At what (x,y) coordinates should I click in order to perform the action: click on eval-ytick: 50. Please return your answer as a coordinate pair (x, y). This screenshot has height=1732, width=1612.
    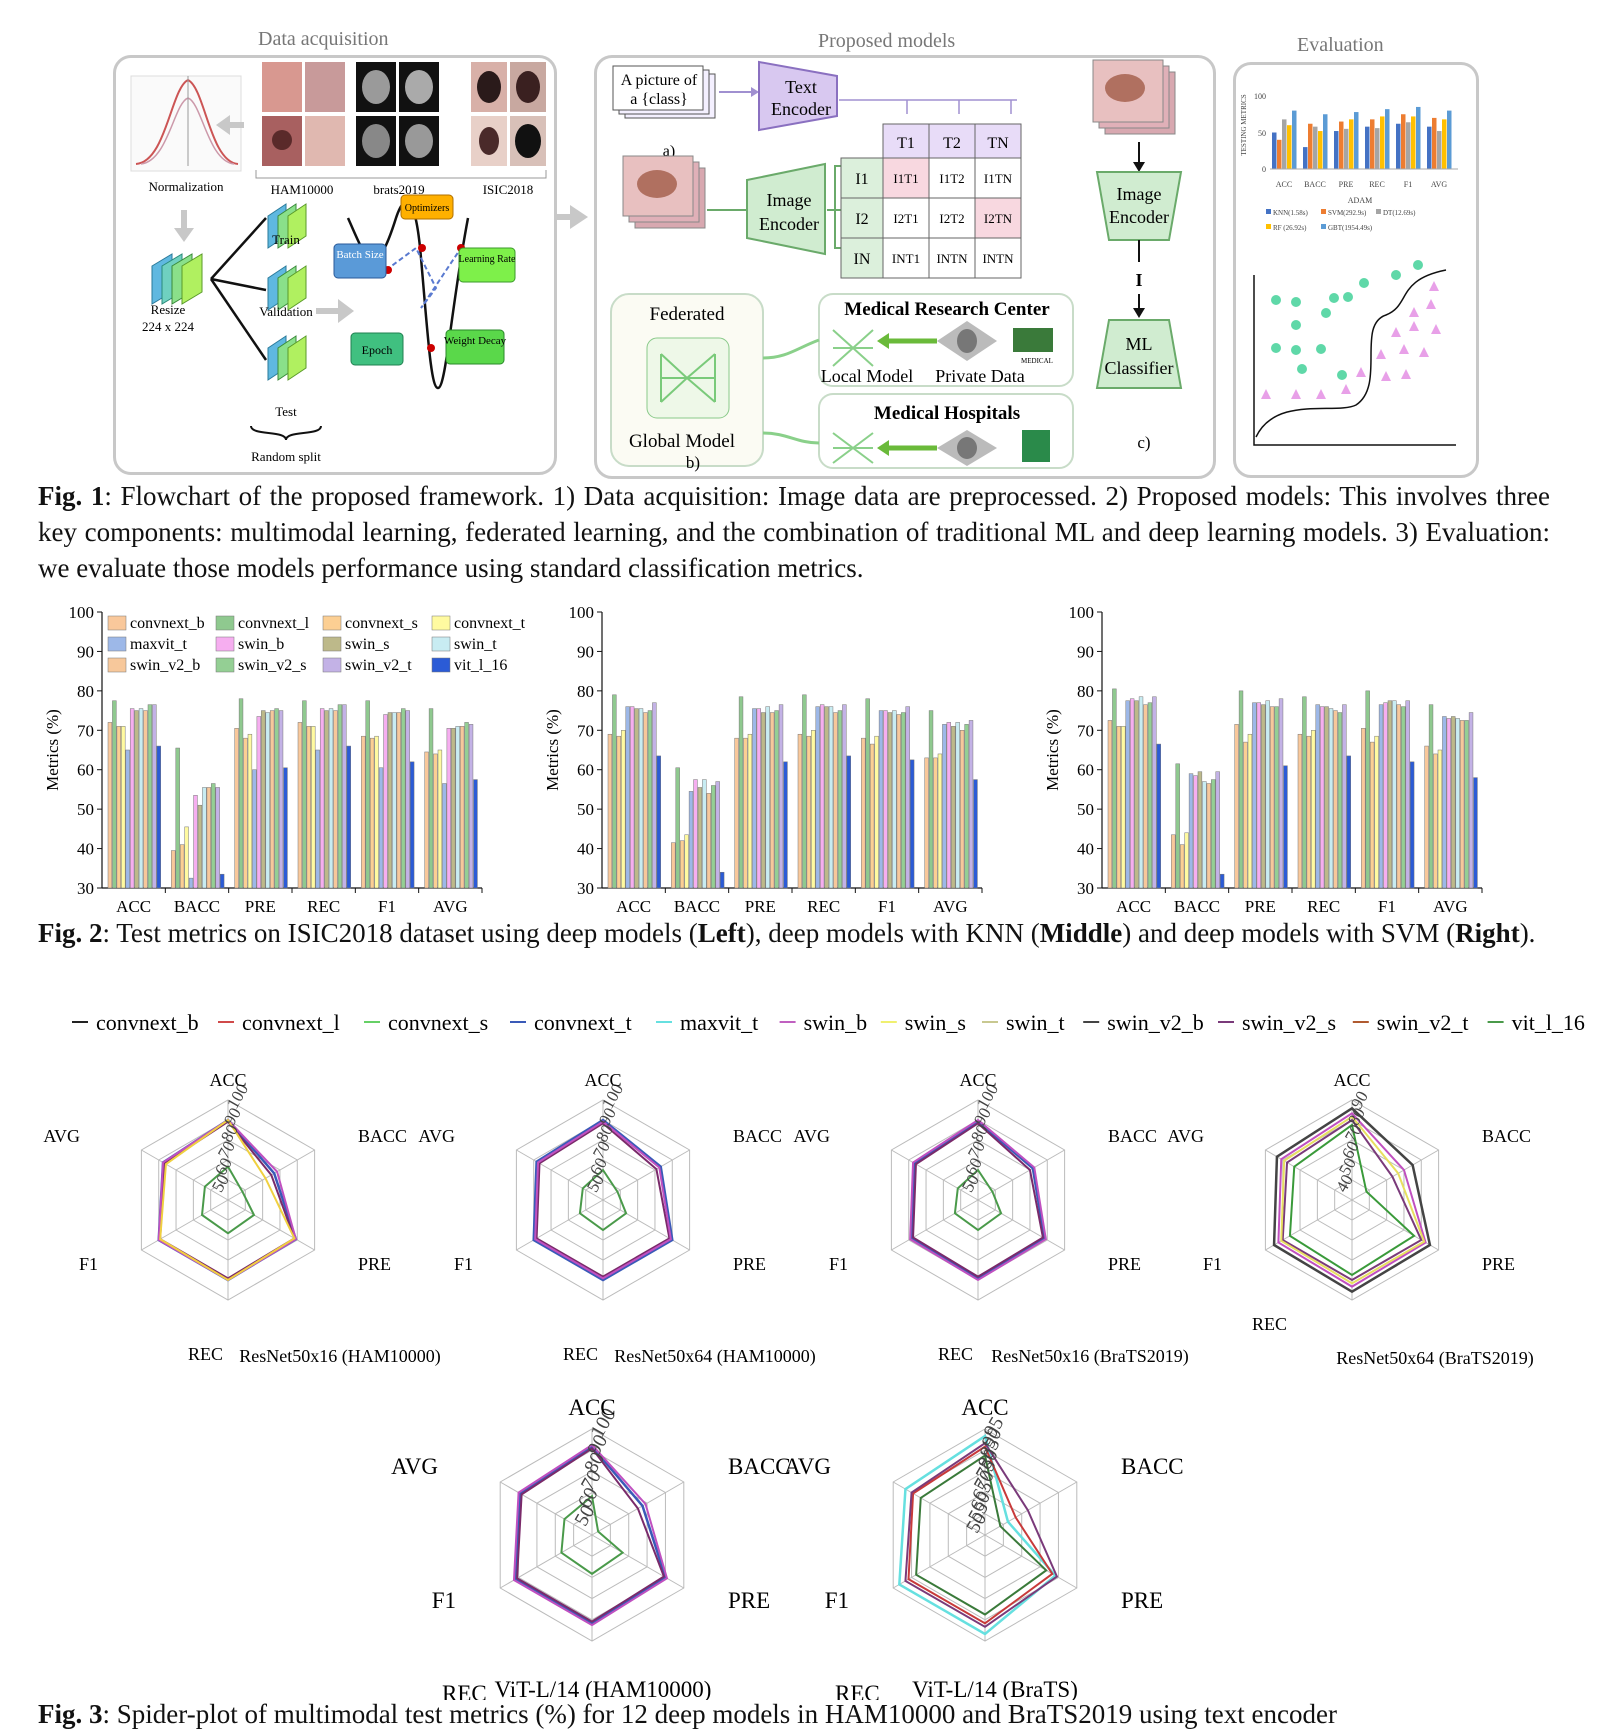
    Looking at the image, I should click on (1262, 133).